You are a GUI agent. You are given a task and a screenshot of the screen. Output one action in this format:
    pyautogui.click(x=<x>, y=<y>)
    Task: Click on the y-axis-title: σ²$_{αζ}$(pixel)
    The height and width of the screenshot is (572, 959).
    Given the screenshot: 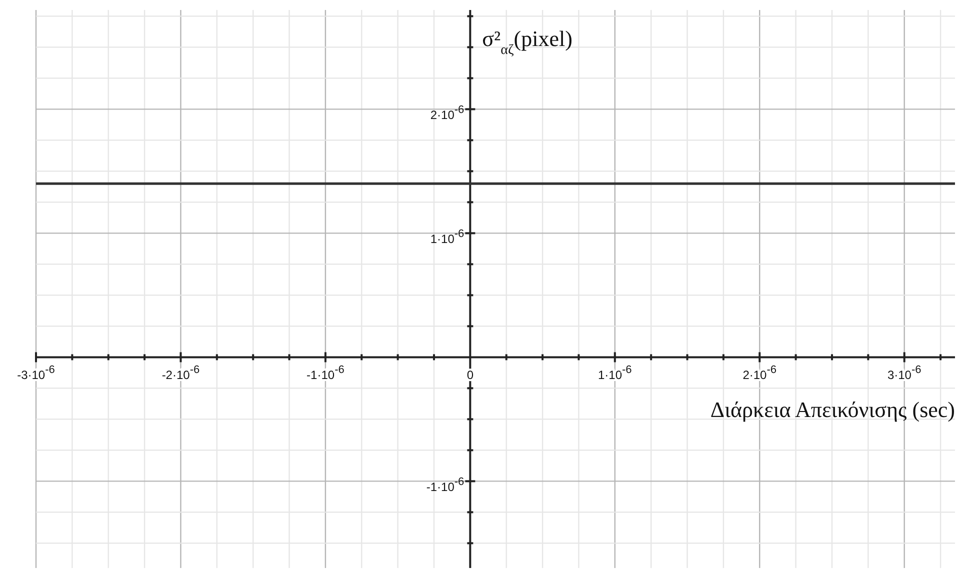 What is the action you would take?
    pyautogui.click(x=527, y=42)
    